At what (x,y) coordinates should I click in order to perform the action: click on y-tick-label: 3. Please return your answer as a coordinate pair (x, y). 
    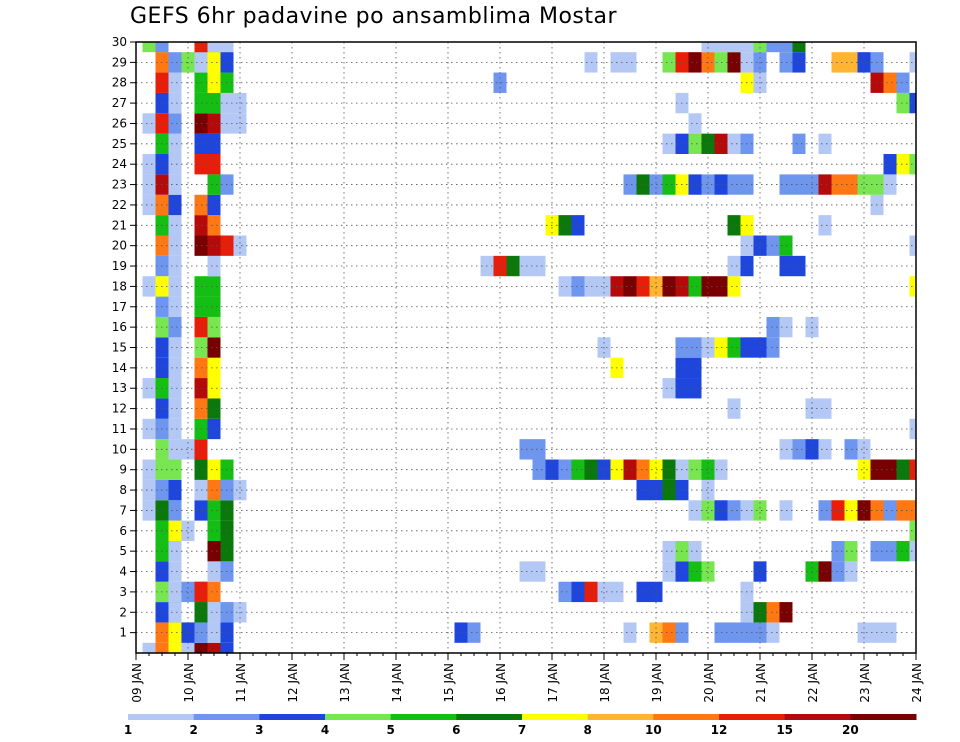
    Looking at the image, I should click on (123, 592).